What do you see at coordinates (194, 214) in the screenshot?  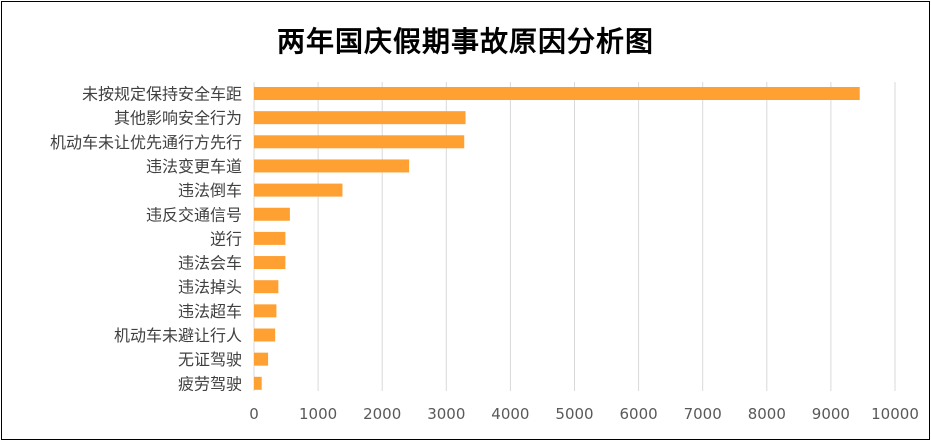 I see `category-label: 违反交通信号` at bounding box center [194, 214].